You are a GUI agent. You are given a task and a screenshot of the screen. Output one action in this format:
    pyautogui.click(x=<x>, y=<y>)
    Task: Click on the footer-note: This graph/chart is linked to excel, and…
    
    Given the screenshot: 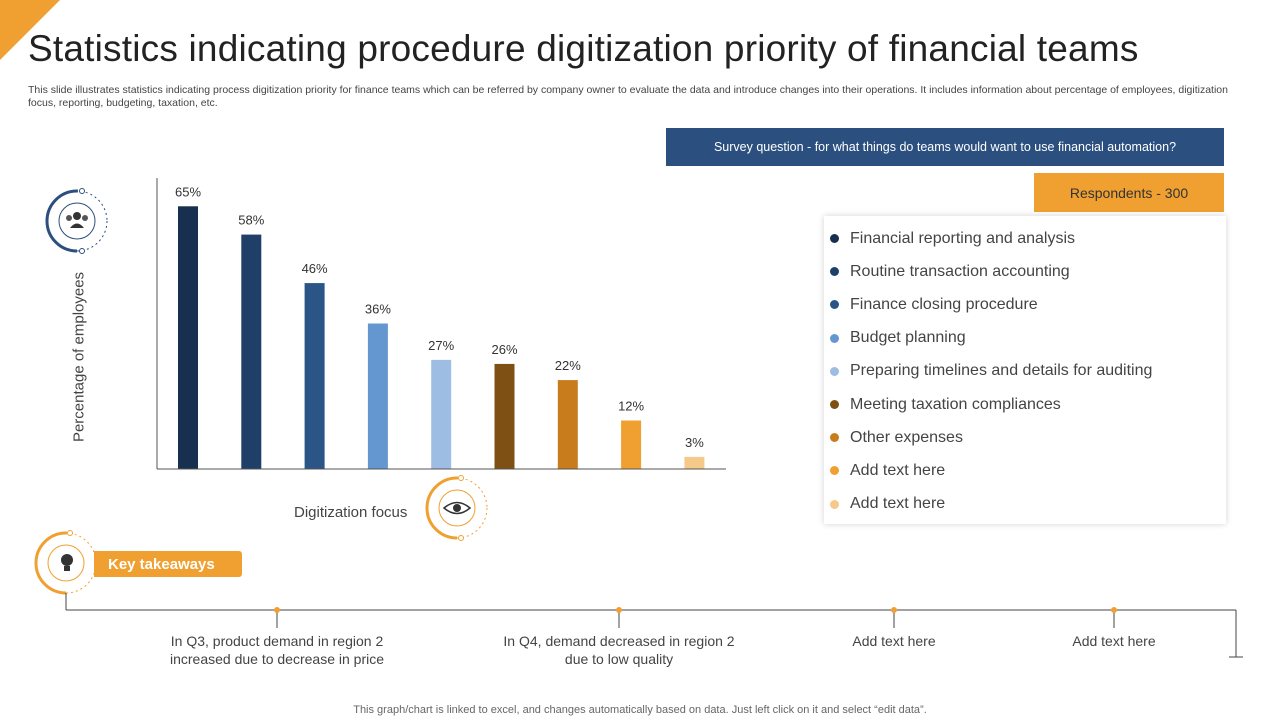 What is the action you would take?
    pyautogui.click(x=640, y=710)
    